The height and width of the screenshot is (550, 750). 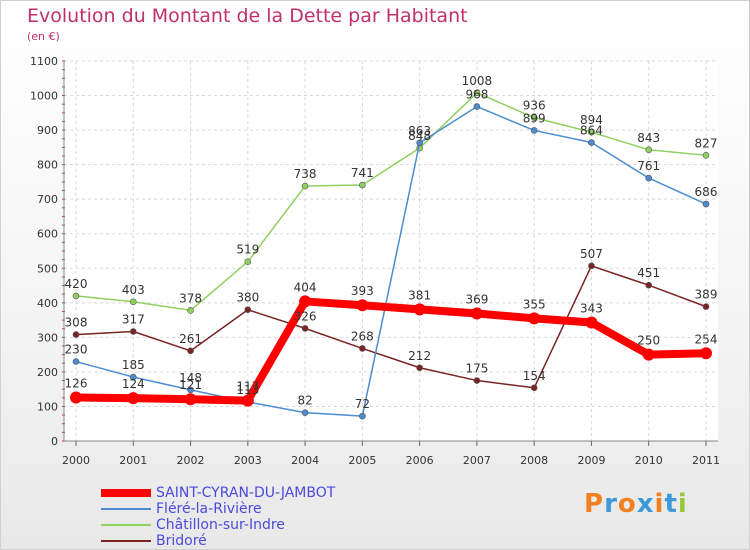 What do you see at coordinates (362, 336) in the screenshot?
I see `data-label: 268` at bounding box center [362, 336].